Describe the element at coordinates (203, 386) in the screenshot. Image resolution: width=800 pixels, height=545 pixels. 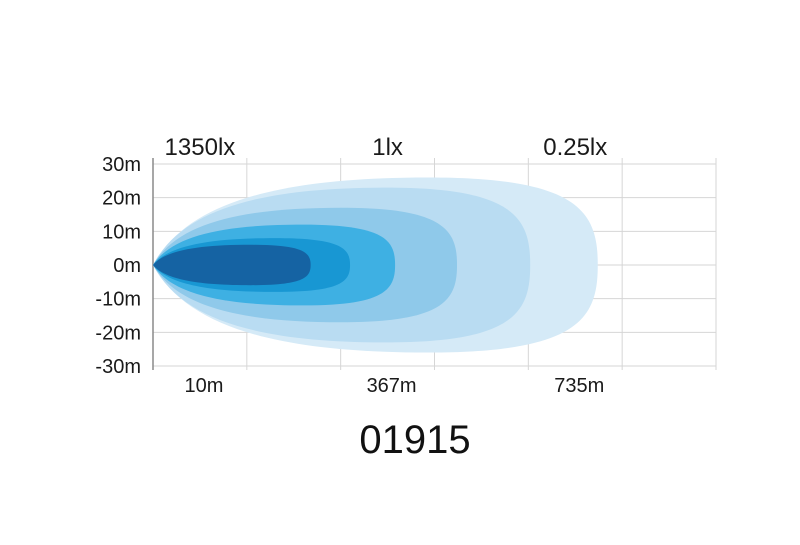
I see `x-tick-label: 10m` at that location.